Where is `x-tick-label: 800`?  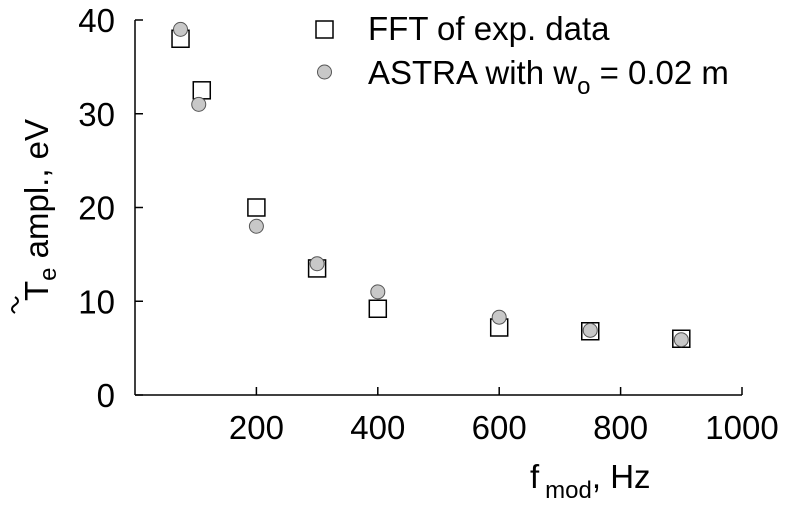 x-tick-label: 800 is located at coordinates (620, 427).